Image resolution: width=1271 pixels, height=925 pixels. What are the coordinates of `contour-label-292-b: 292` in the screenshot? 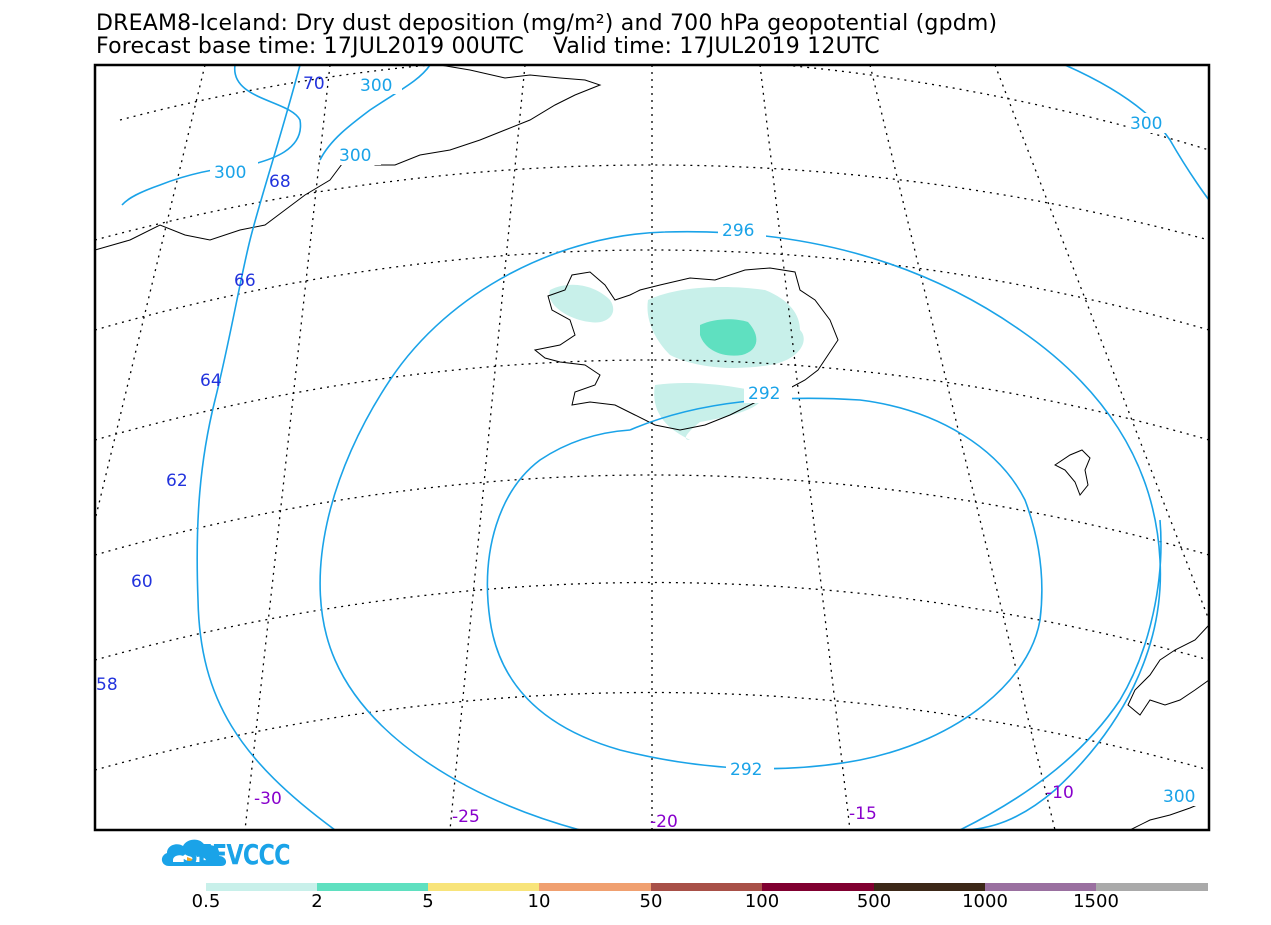 It's located at (746, 770).